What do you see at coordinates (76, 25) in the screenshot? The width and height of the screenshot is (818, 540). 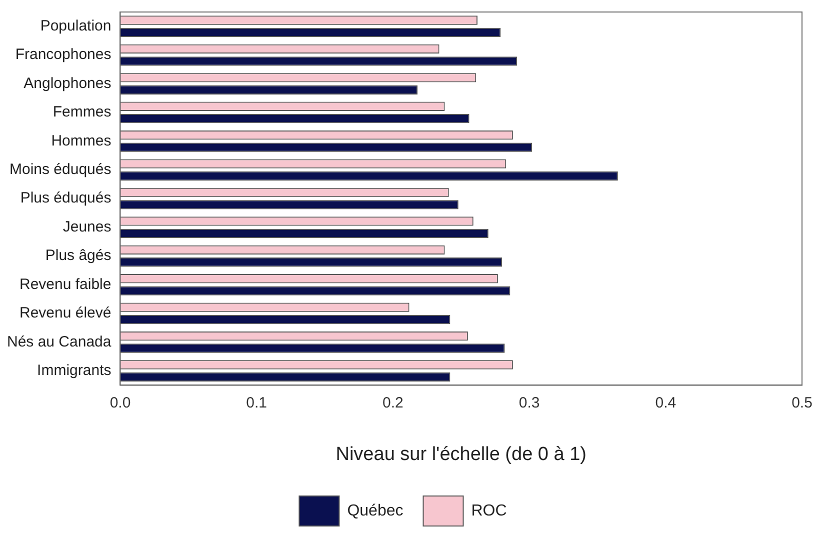 I see `y-tick-label: Population` at bounding box center [76, 25].